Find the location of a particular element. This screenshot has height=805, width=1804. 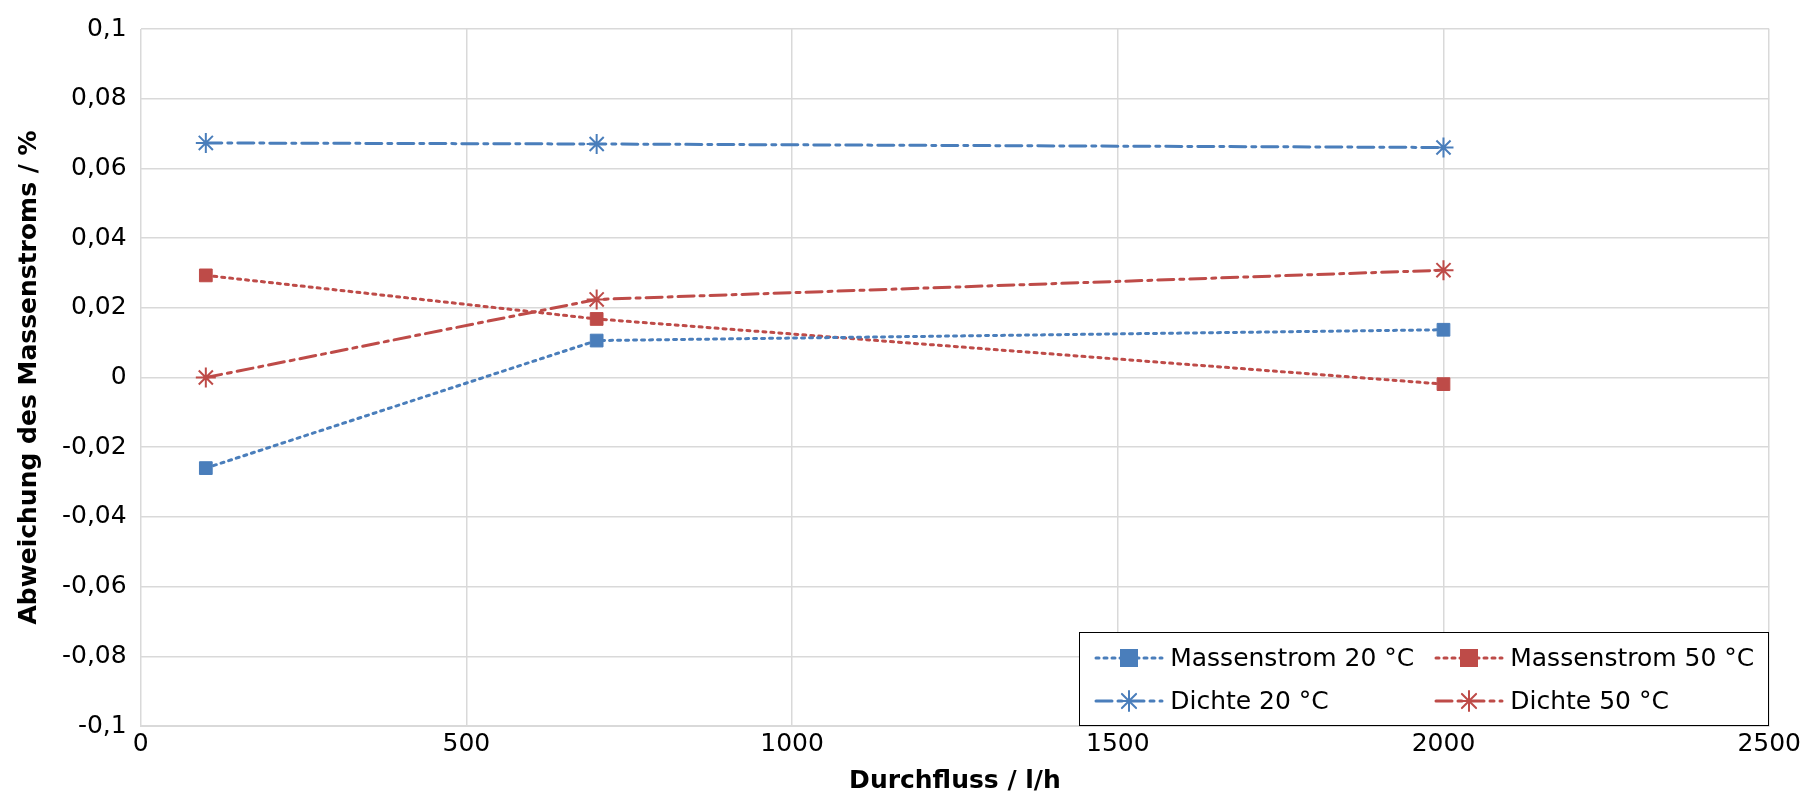

x-tick-label: 2500 is located at coordinates (1769, 742).